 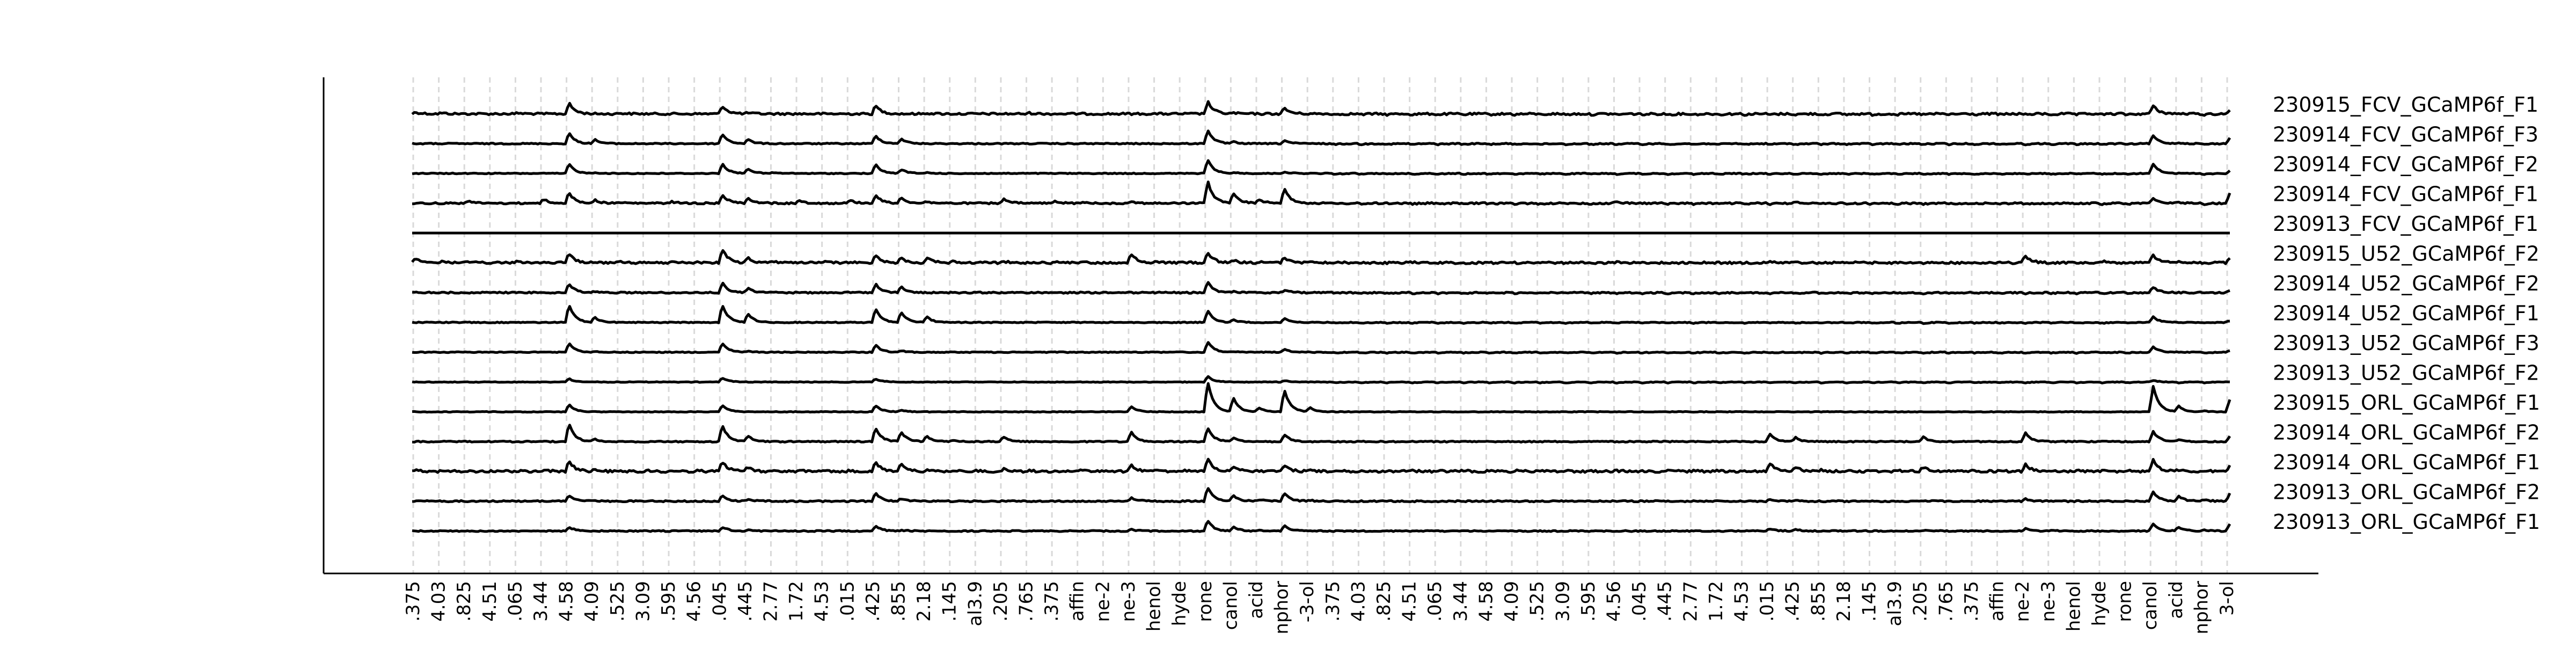 I want to click on trace-label: 230913_FCV_GCaMP6f_F1, so click(x=2405, y=224).